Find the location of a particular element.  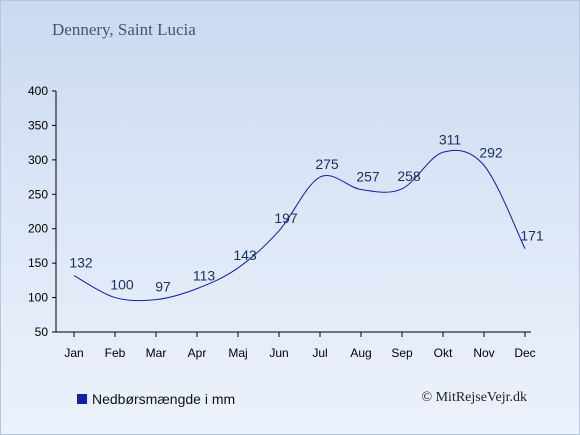

y-tick-label: 250 is located at coordinates (38, 194).